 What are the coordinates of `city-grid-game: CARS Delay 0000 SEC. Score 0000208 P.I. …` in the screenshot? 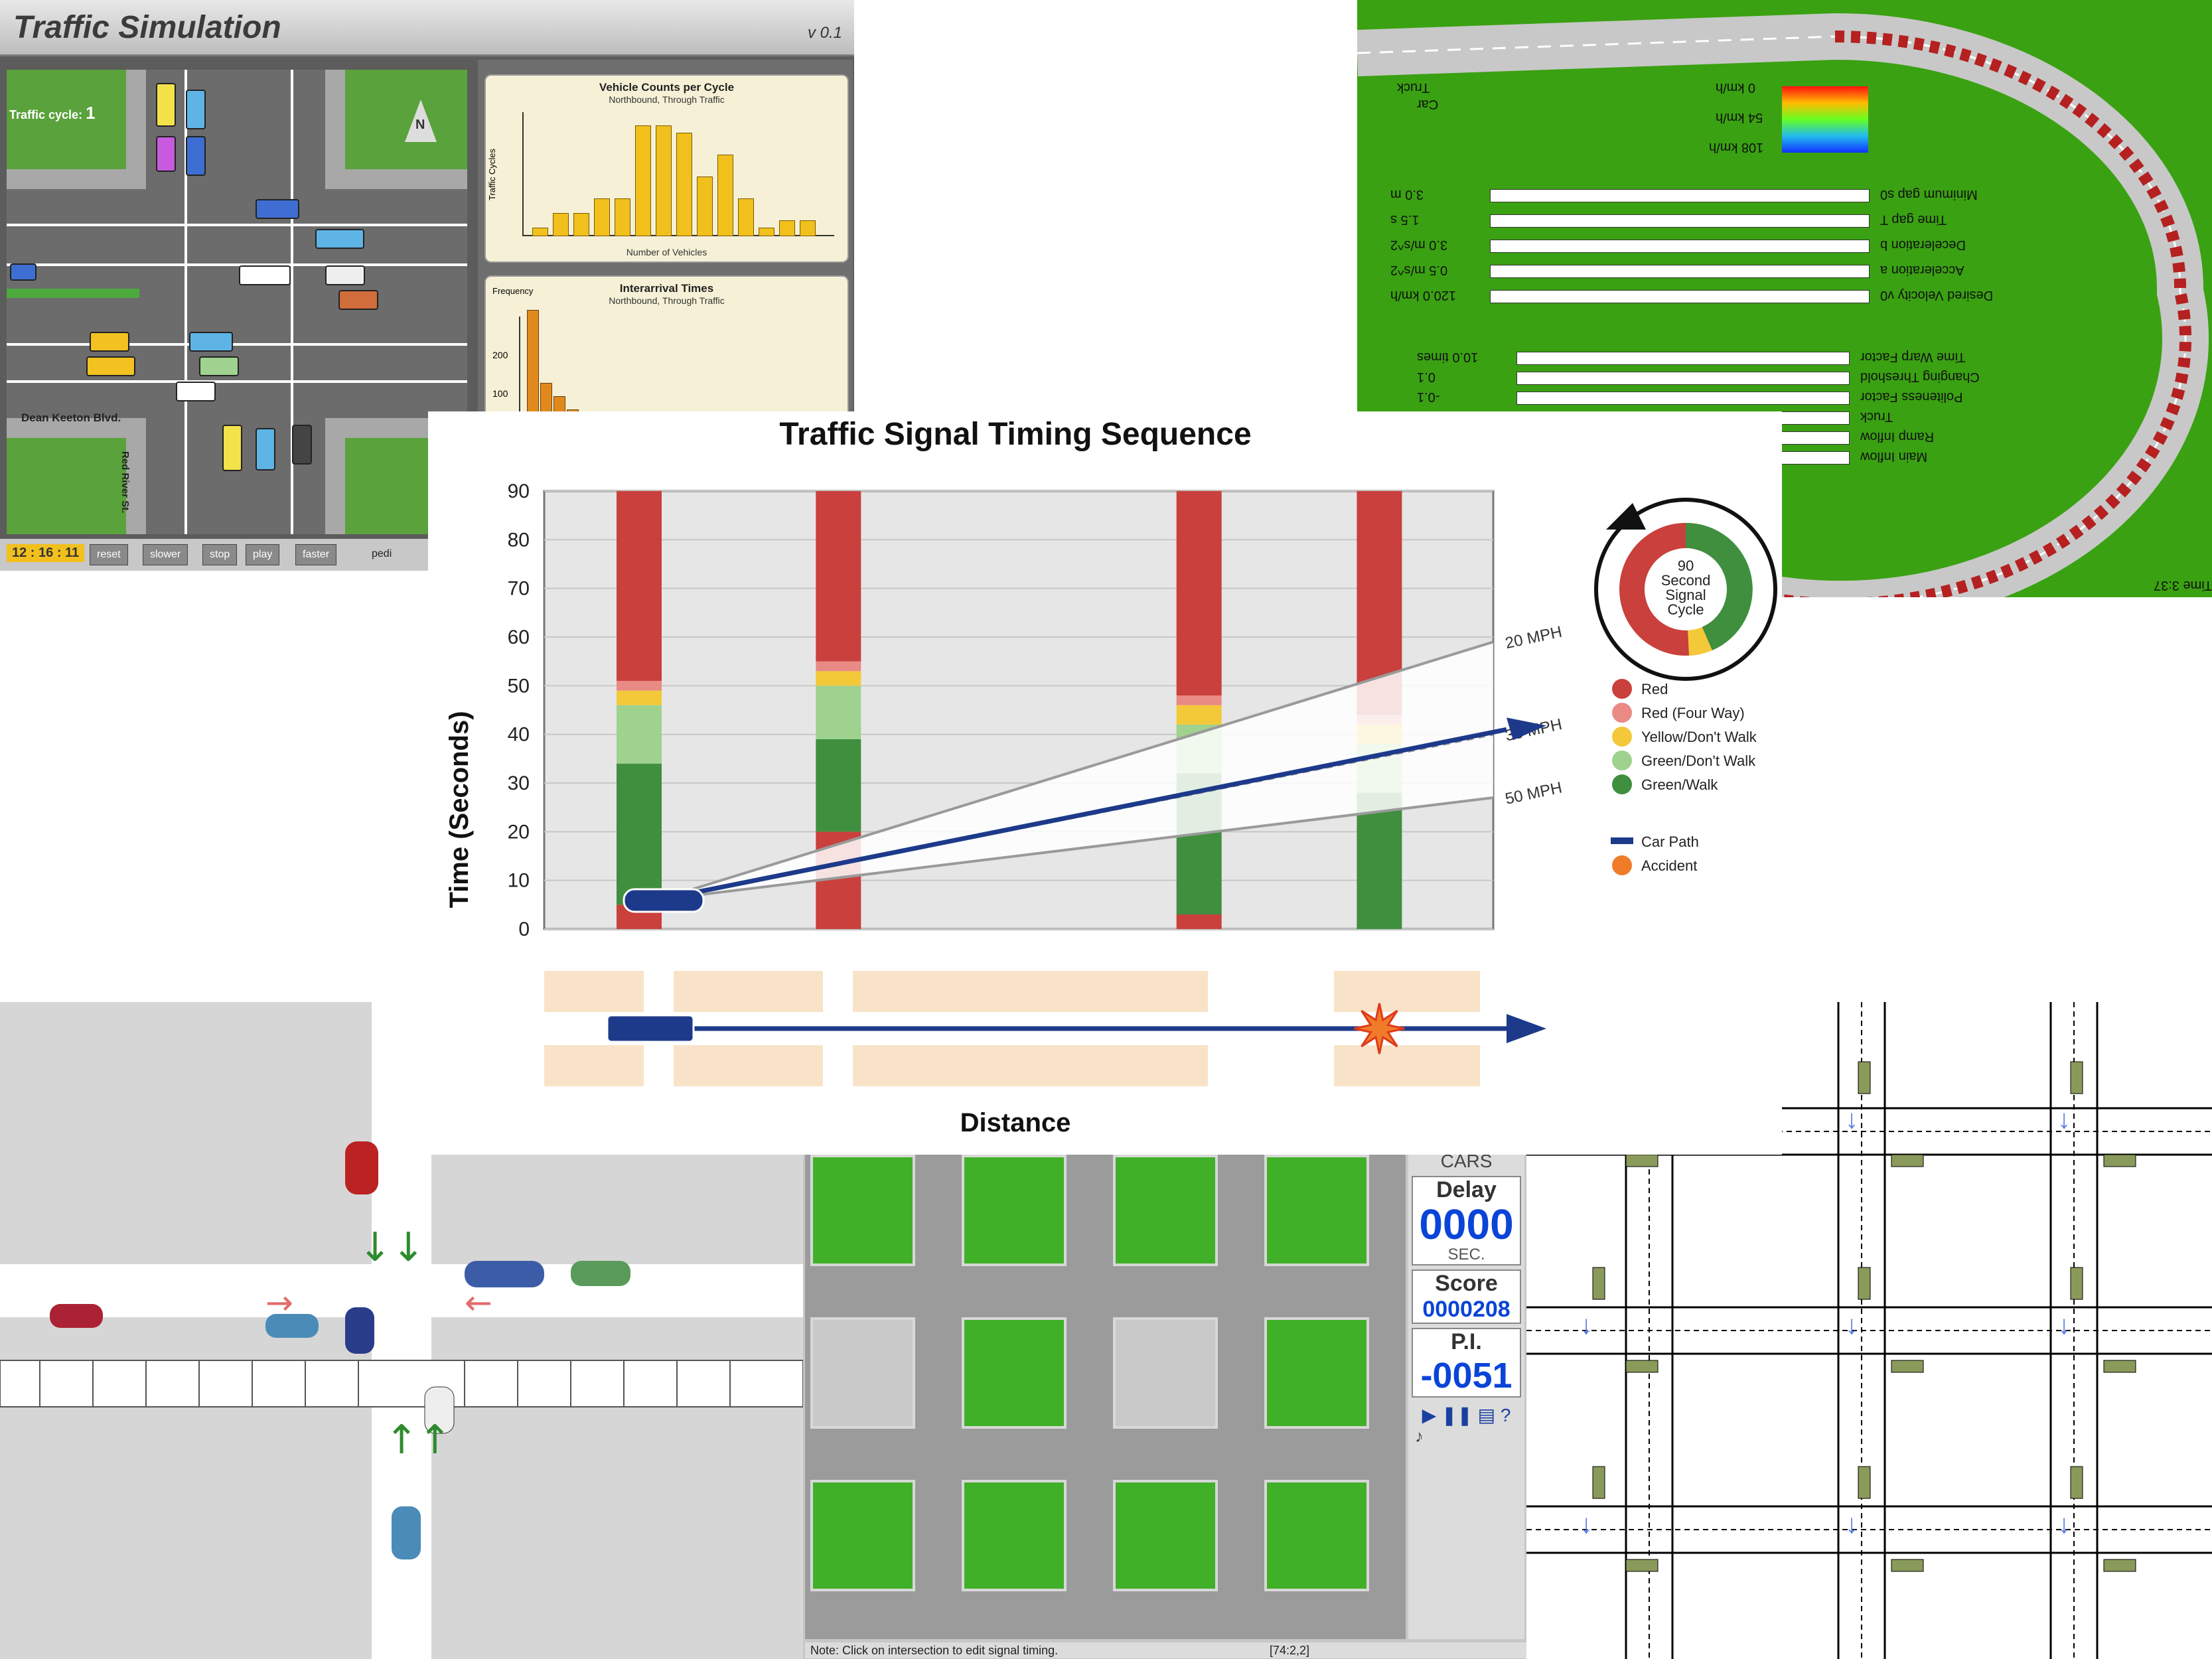 It's located at (1165, 1403).